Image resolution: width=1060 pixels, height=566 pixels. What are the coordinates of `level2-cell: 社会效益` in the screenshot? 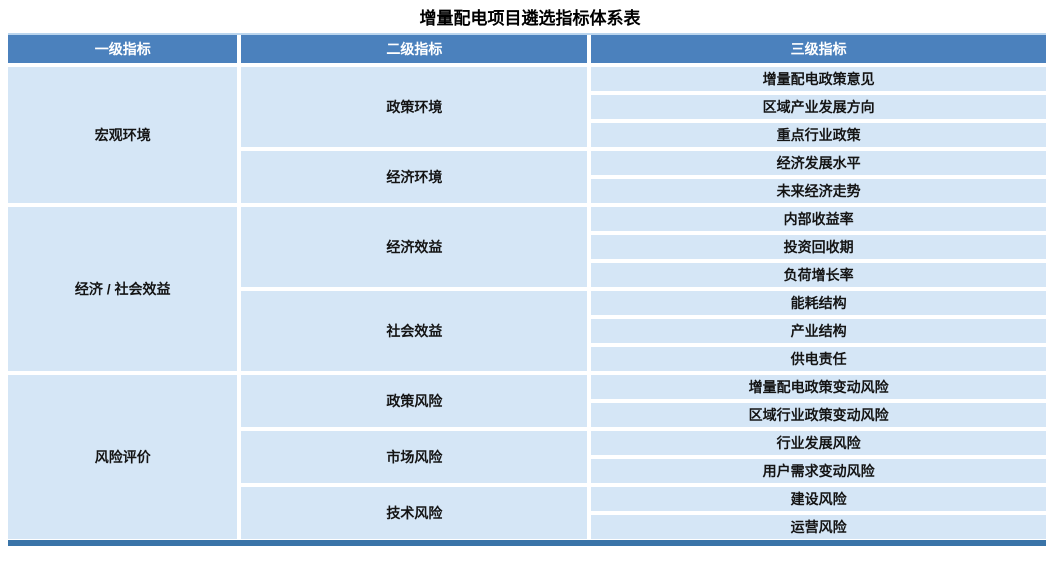 It's located at (415, 331).